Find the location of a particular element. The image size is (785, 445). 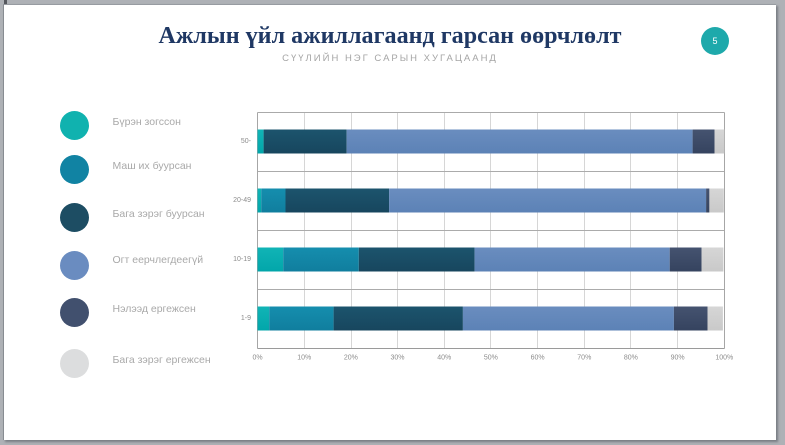

svg-text: 1-9 is located at coordinates (246, 318).